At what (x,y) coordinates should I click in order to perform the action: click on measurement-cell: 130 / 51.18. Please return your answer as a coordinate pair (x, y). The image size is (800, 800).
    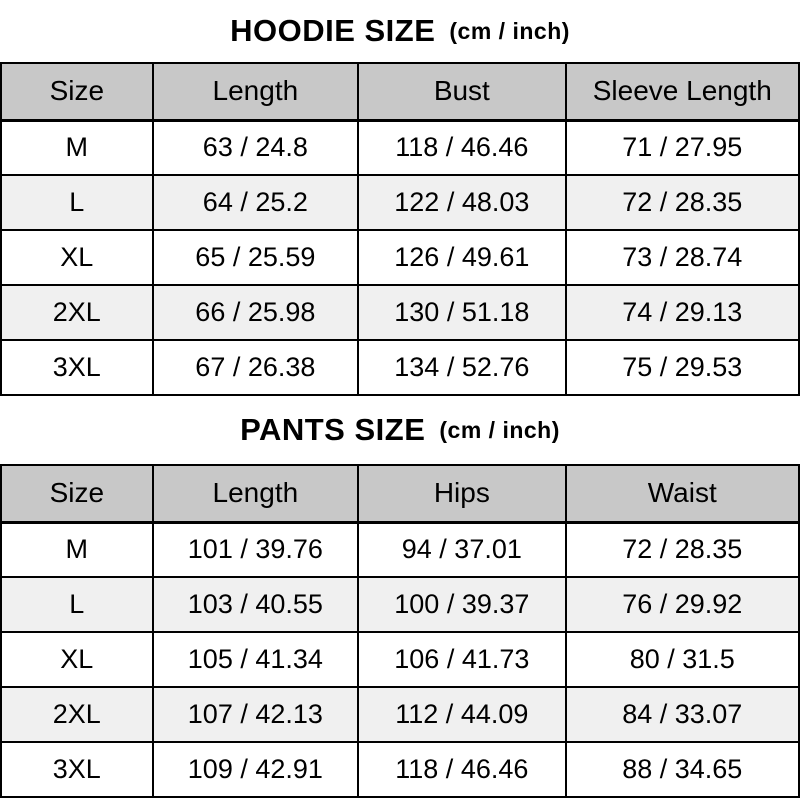
    Looking at the image, I should click on (462, 312).